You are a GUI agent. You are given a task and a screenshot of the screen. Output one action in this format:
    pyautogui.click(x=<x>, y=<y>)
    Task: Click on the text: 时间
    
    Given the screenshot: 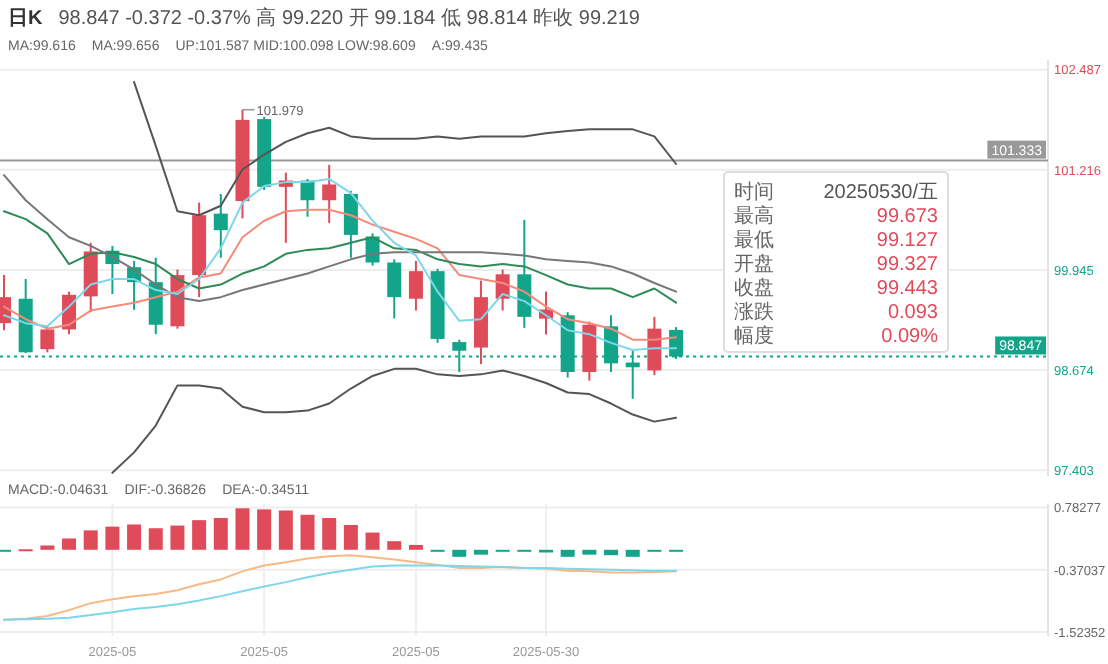 What is the action you would take?
    pyautogui.click(x=754, y=192)
    